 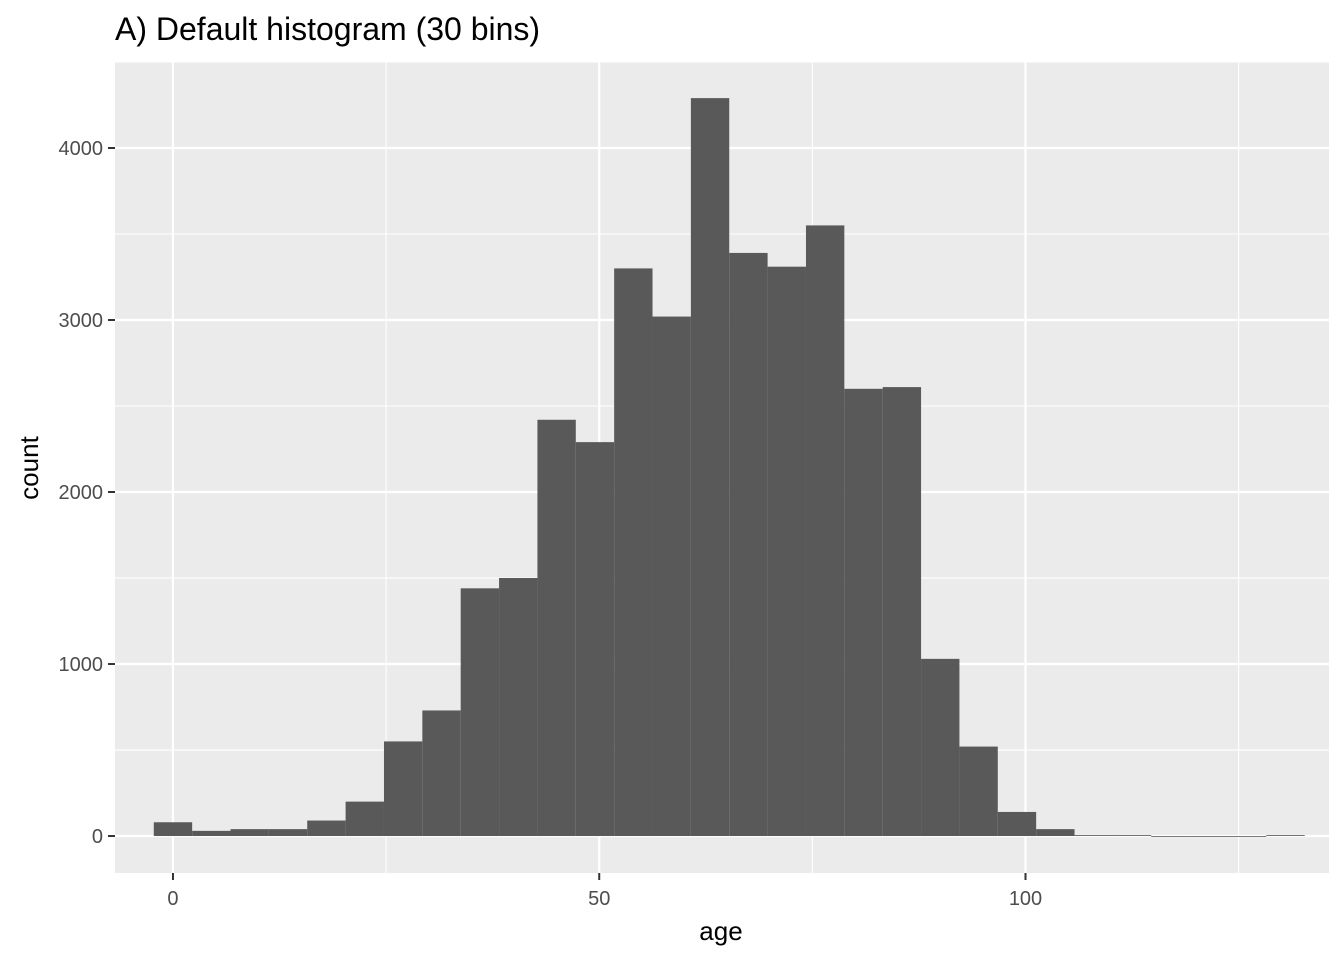 What do you see at coordinates (81, 493) in the screenshot?
I see `y-tick-label: 2000` at bounding box center [81, 493].